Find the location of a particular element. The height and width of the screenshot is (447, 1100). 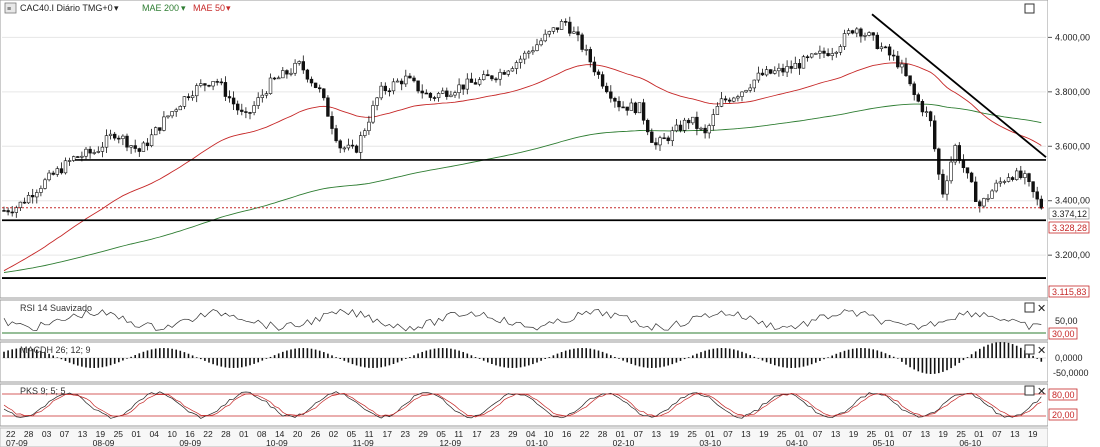

pks-controls: ✕ is located at coordinates (1035, 391).